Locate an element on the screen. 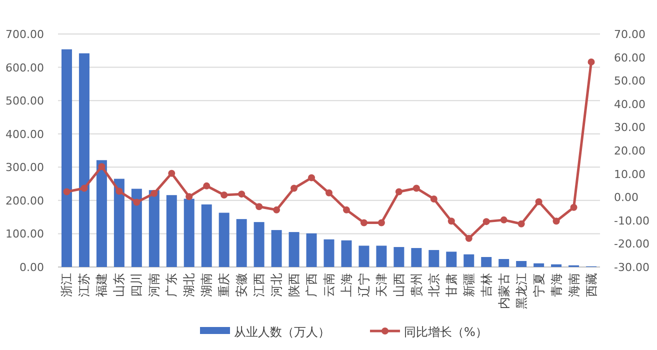 Image resolution: width=657 pixels, height=350 pixels. x-tick-label: 黑龙江 is located at coordinates (521, 291).